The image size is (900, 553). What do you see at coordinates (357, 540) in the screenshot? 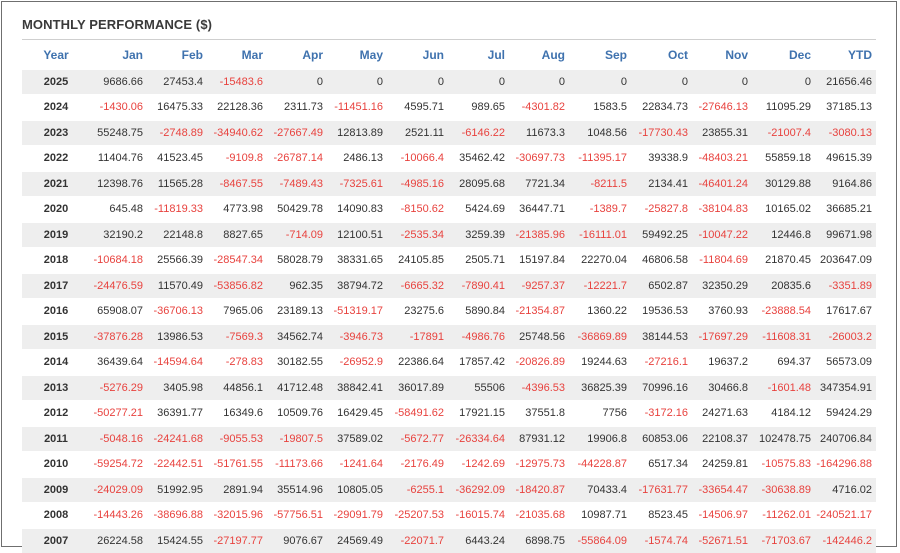
I see `month-value-cell: 24569.49` at bounding box center [357, 540].